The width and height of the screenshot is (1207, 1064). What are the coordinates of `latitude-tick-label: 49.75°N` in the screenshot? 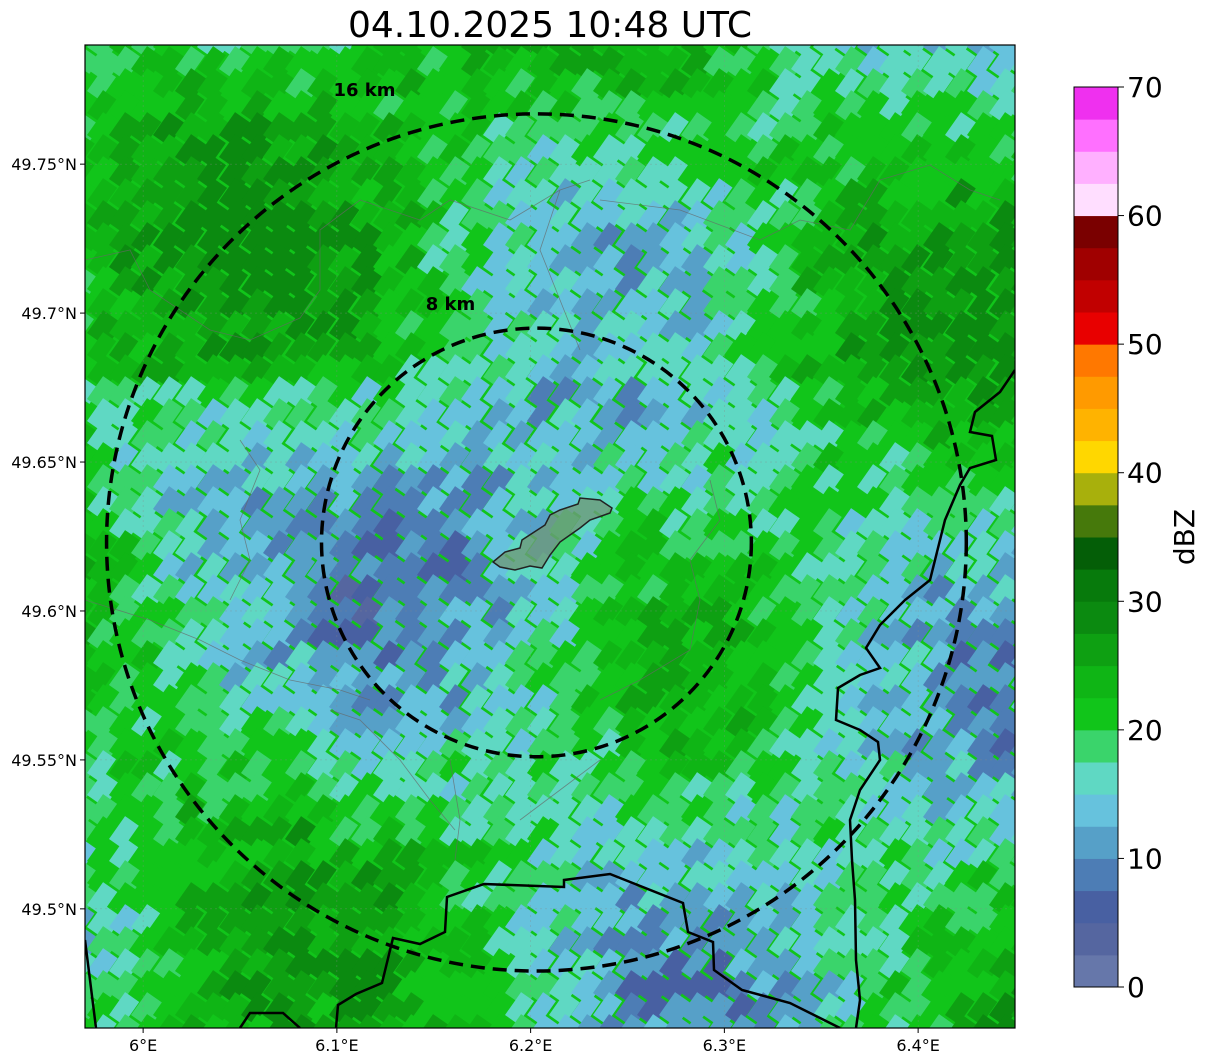 It's located at (44, 164).